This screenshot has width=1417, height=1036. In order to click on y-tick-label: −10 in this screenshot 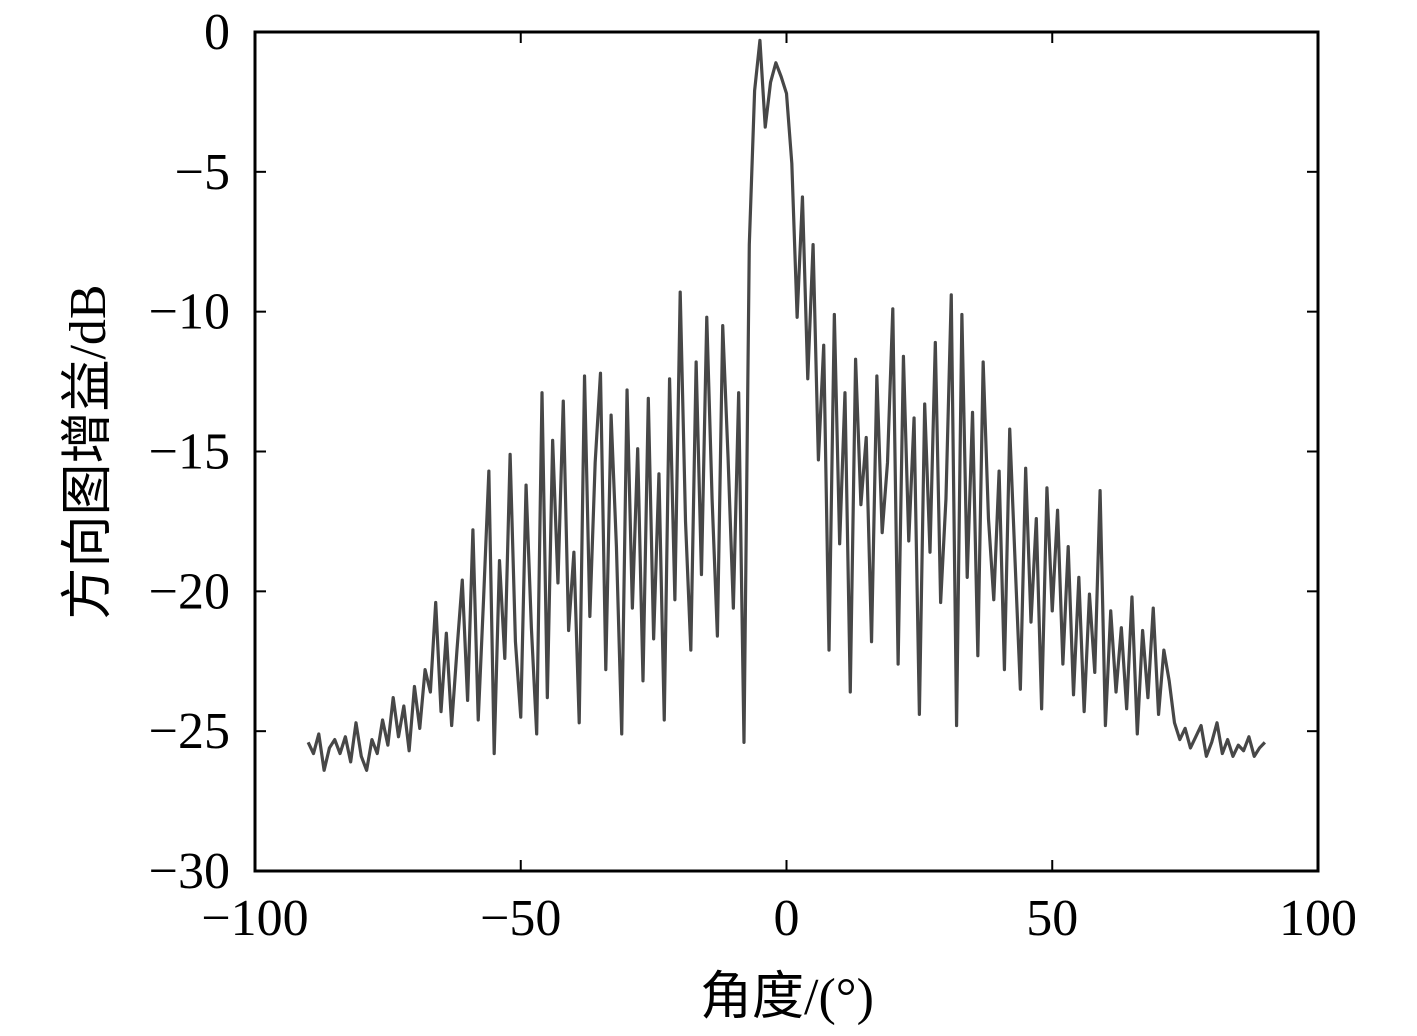, I will do `click(189, 312)`.